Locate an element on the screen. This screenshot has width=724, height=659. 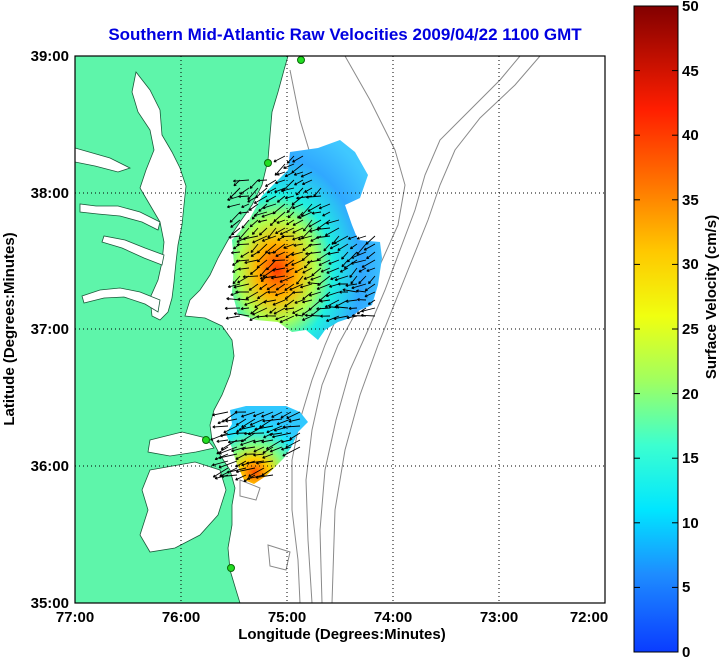
colorbar-tick-label: 35 is located at coordinates (690, 200).